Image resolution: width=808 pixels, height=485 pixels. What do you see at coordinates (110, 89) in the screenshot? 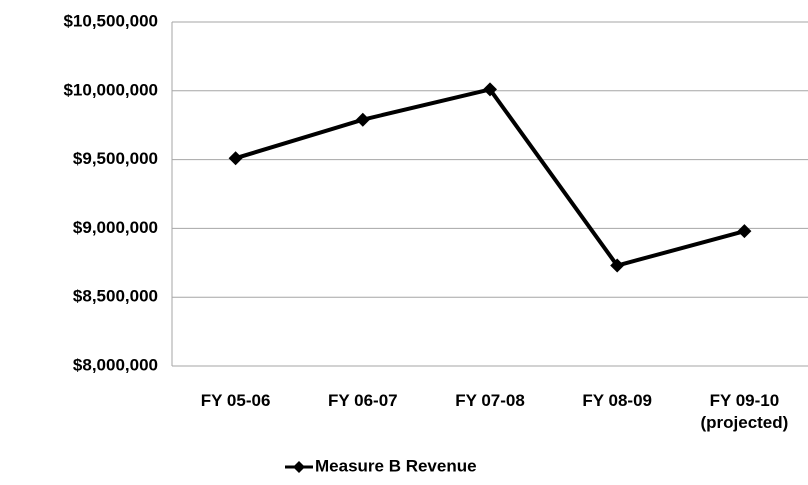
I see `y-tick-label: $10,000,000` at bounding box center [110, 89].